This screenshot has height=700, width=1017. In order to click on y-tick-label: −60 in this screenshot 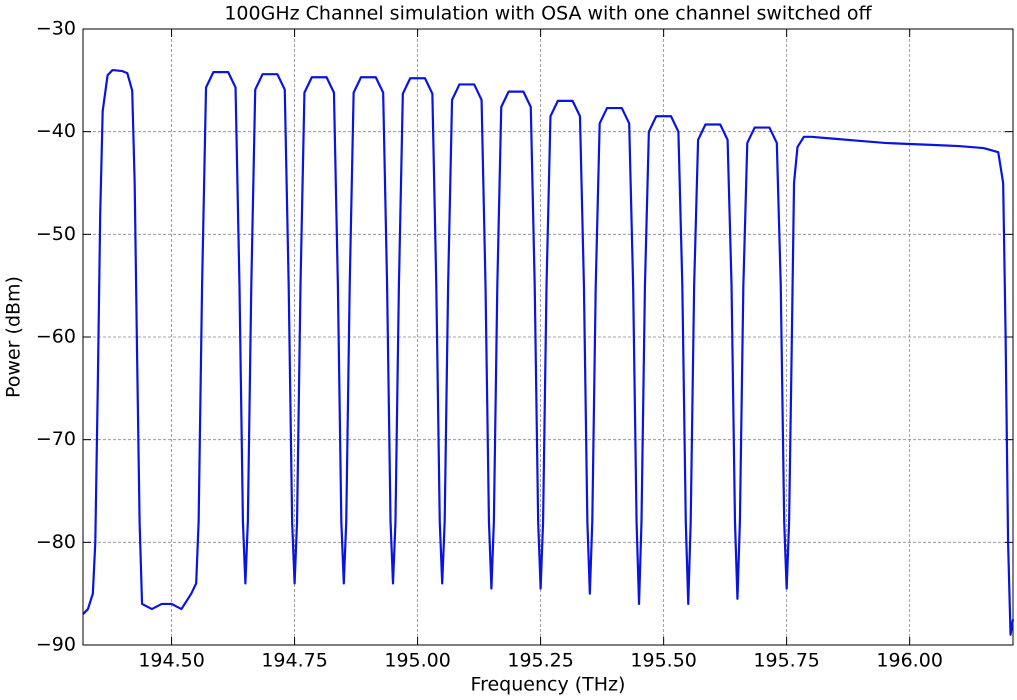, I will do `click(56, 337)`.